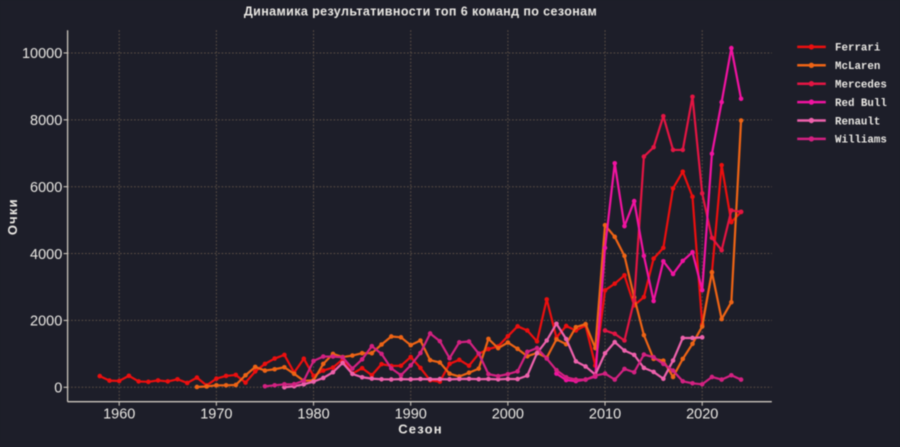 Image resolution: width=900 pixels, height=447 pixels. What do you see at coordinates (702, 414) in the screenshot?
I see `svg-text: 2020` at bounding box center [702, 414].